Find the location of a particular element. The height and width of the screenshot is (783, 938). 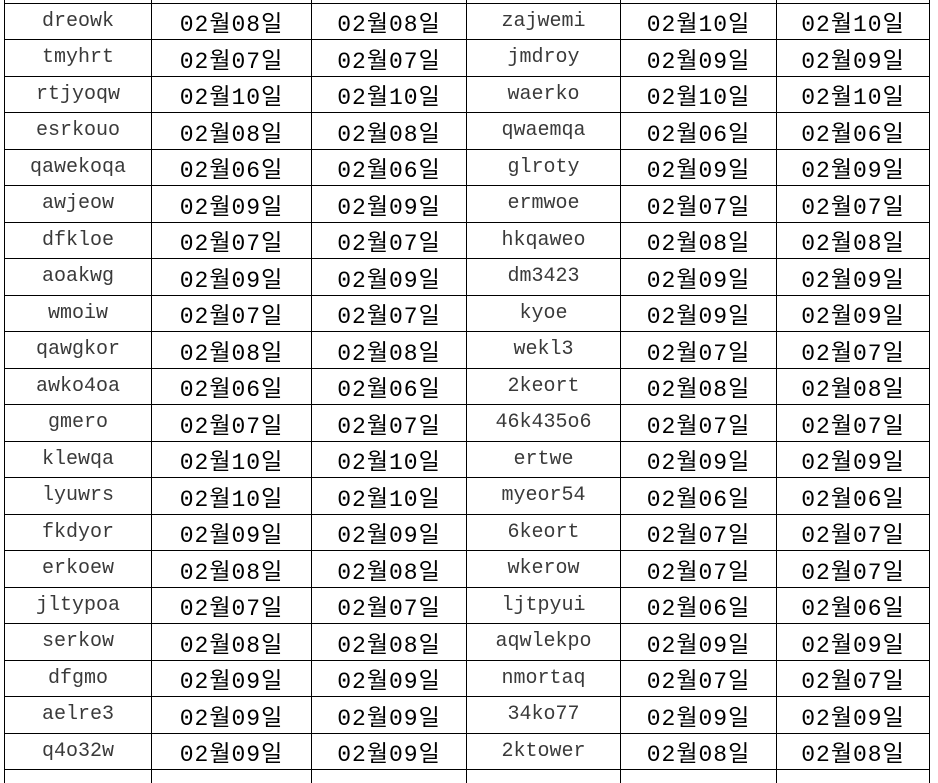

name-cell: 2ktower is located at coordinates (544, 751).